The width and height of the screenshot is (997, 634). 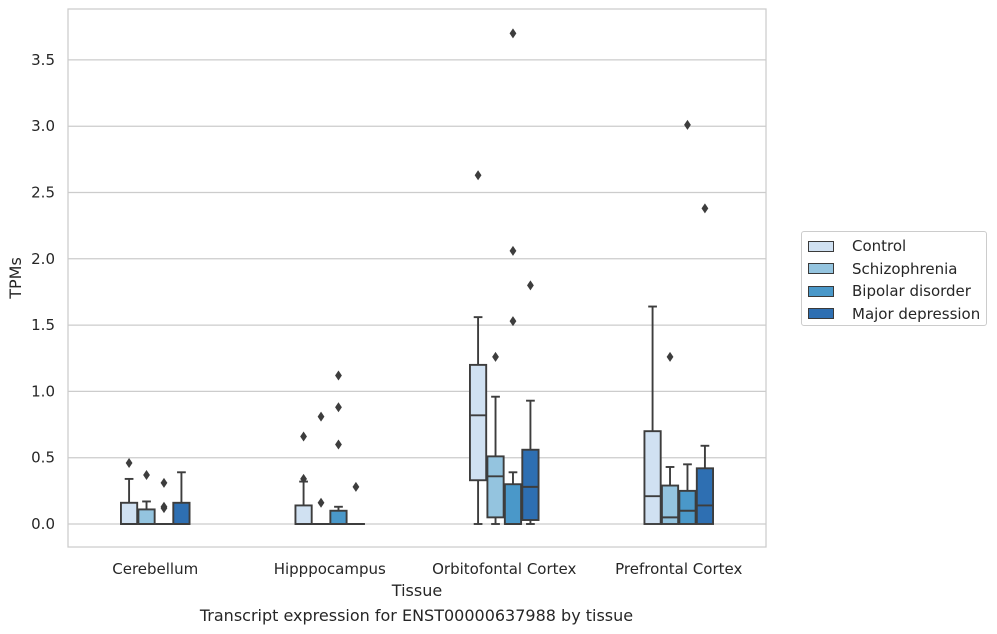 I want to click on legend-label-control: Control, so click(x=879, y=246).